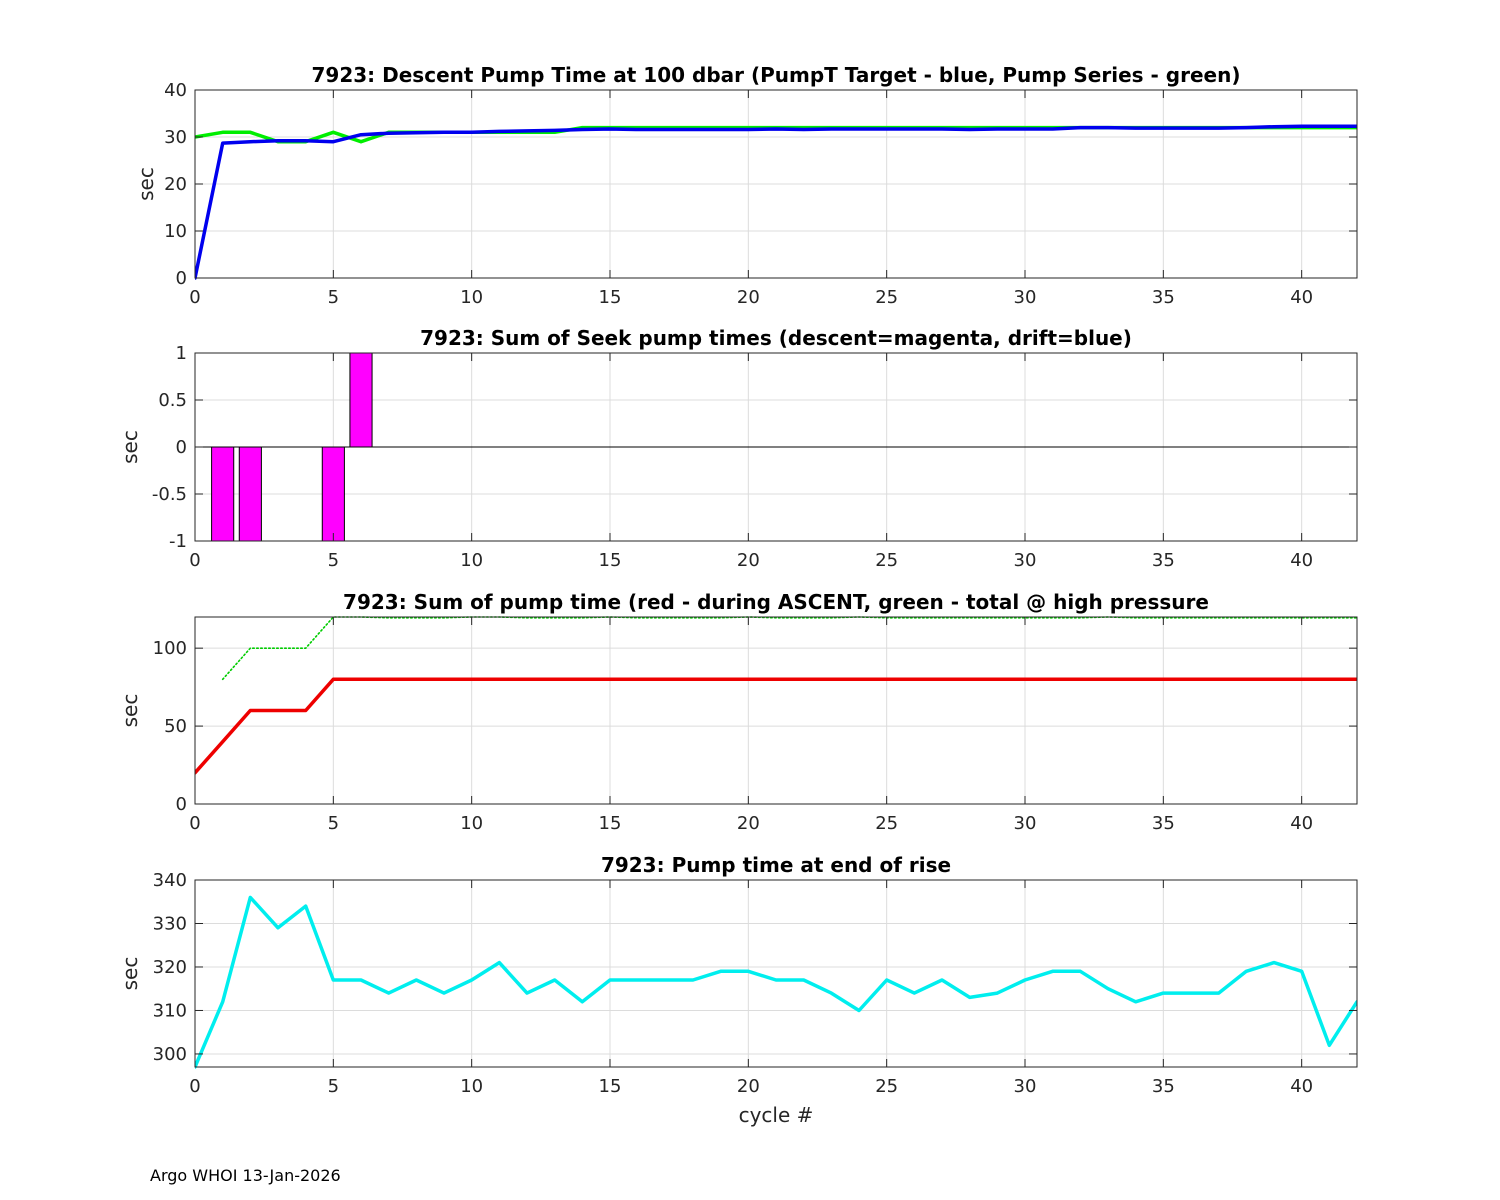  What do you see at coordinates (169, 494) in the screenshot?
I see `y-tick-label: -0.5` at bounding box center [169, 494].